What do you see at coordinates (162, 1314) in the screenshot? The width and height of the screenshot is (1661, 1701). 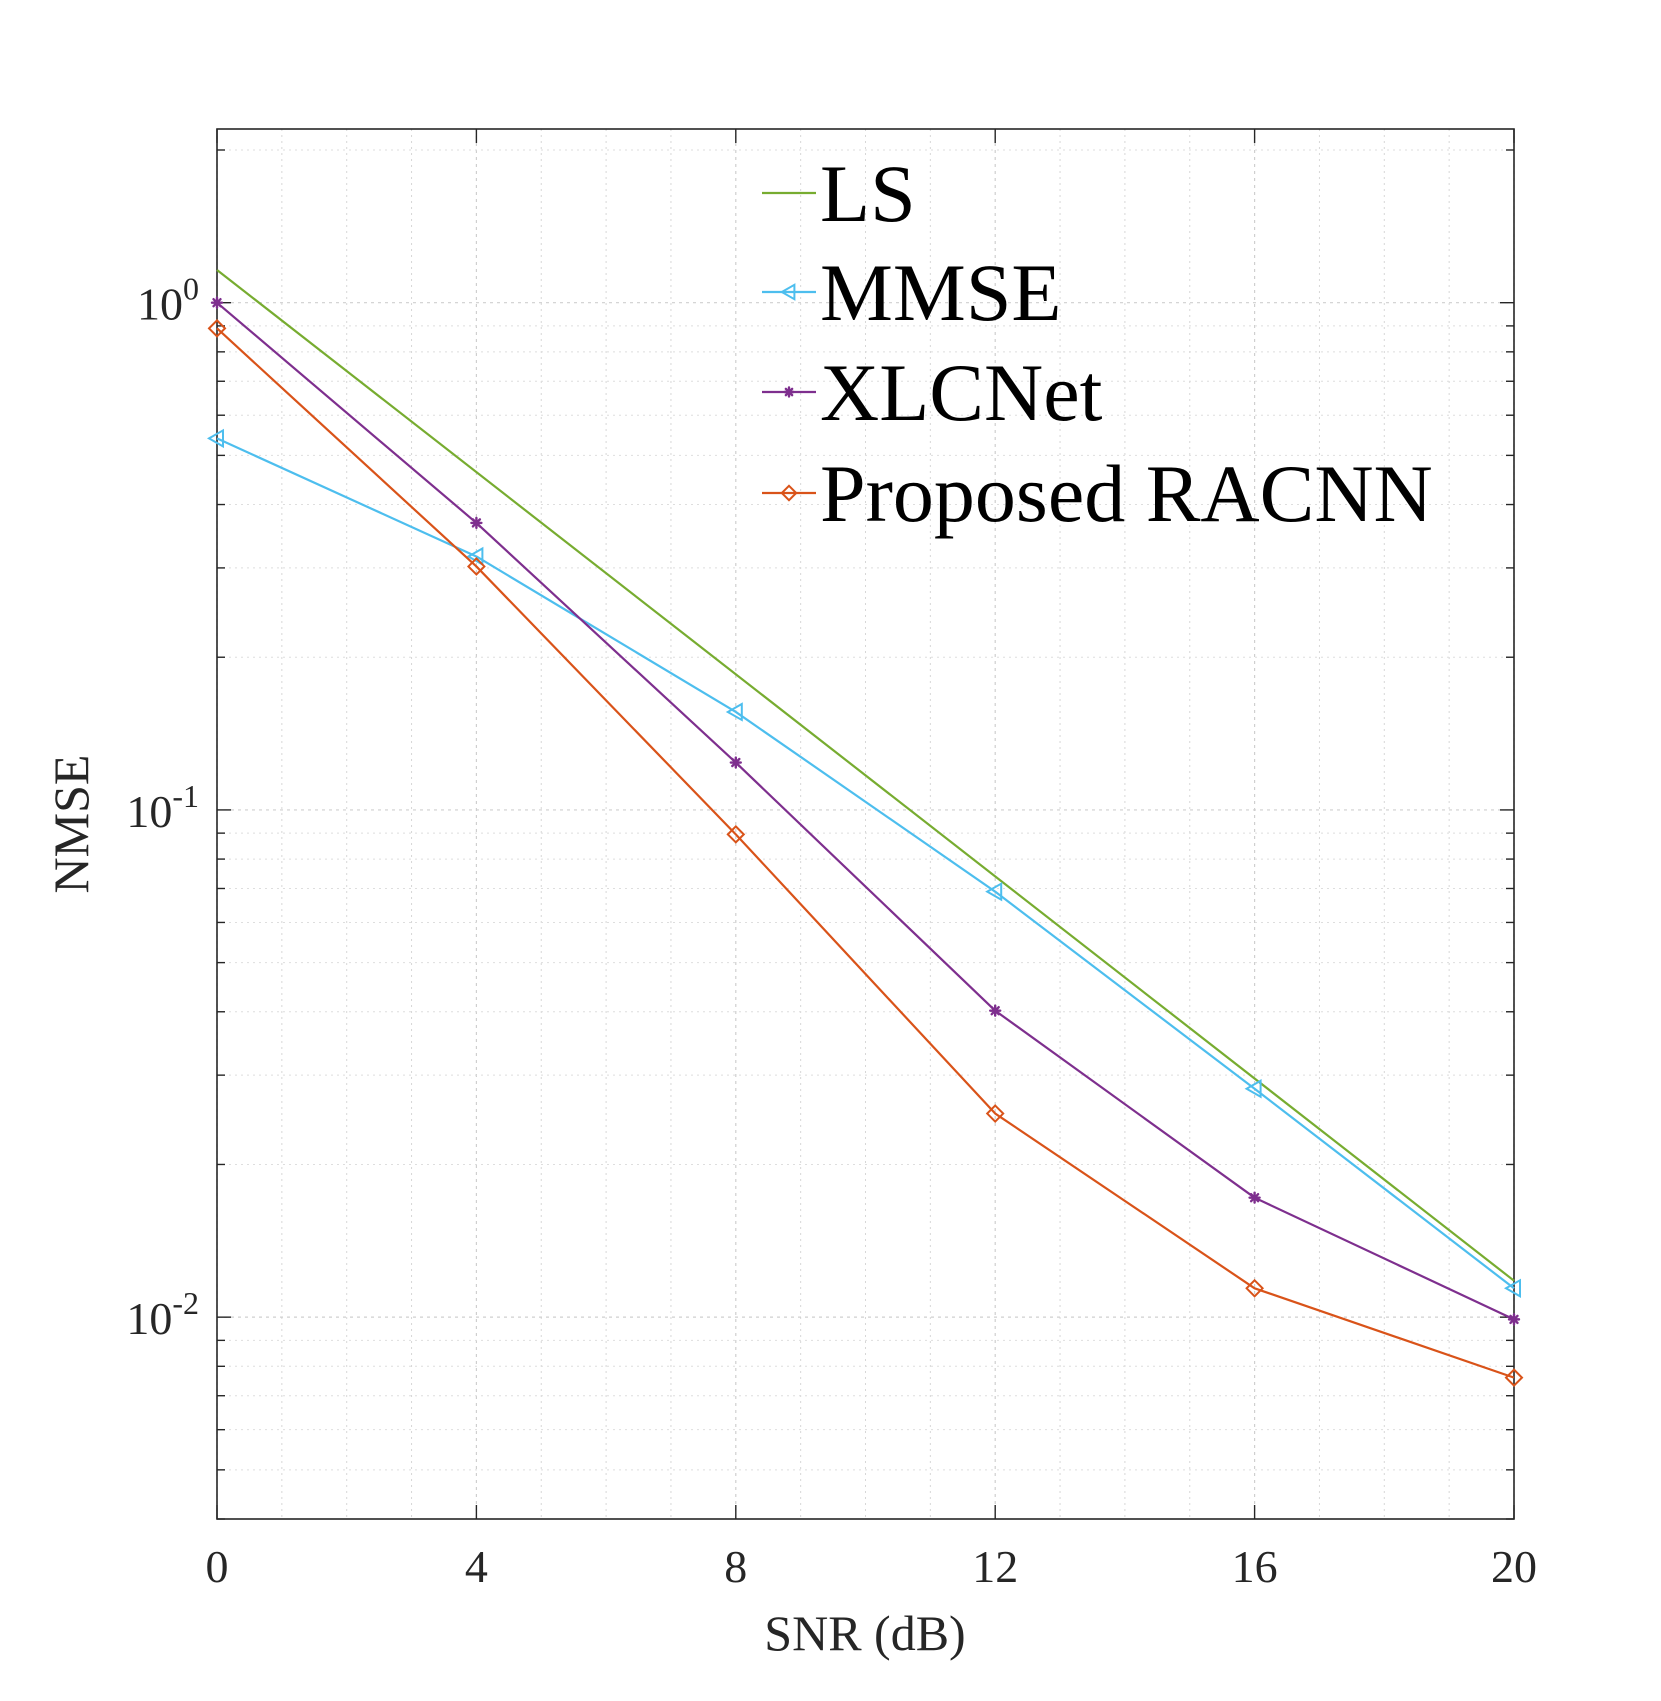 I see `y-tick-label: 10⁻²` at bounding box center [162, 1314].